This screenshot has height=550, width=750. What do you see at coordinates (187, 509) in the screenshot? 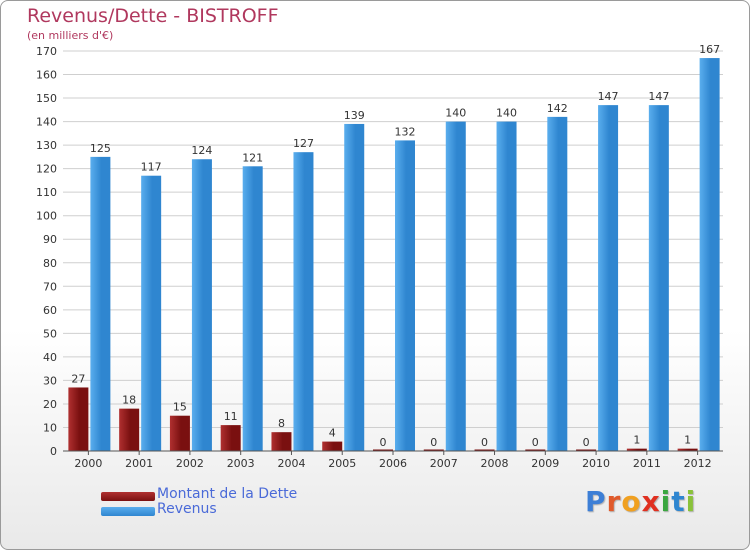
I see `legend-label-revenue: Revenus` at bounding box center [187, 509].